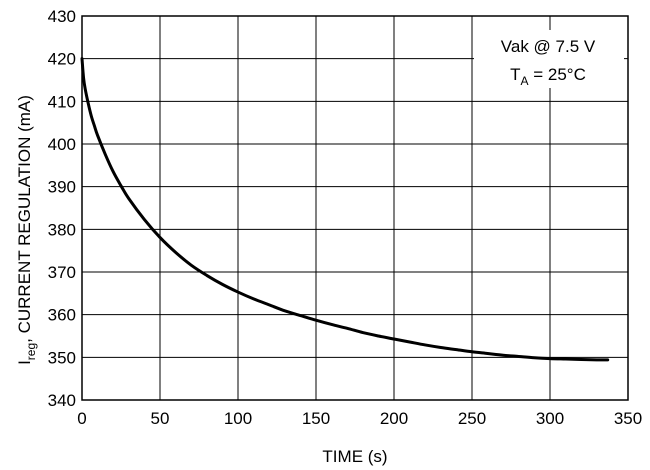 Image resolution: width=650 pixels, height=470 pixels. I want to click on x-tick-label: 150, so click(316, 418).